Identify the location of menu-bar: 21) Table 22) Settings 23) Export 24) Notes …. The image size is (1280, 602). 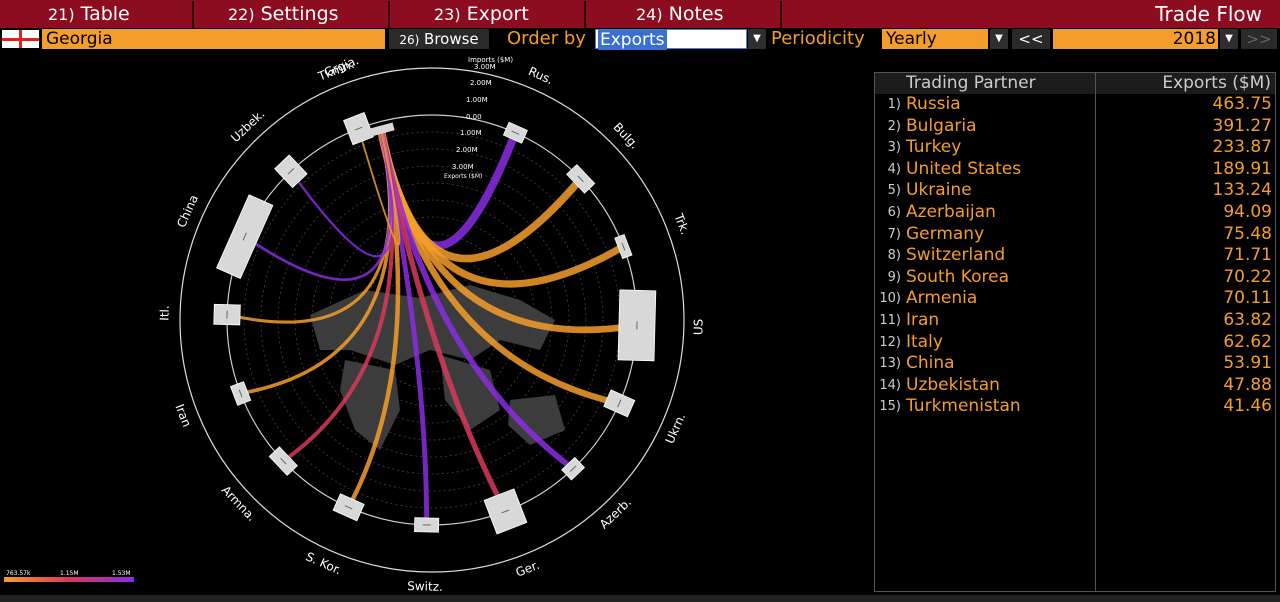
(640, 14).